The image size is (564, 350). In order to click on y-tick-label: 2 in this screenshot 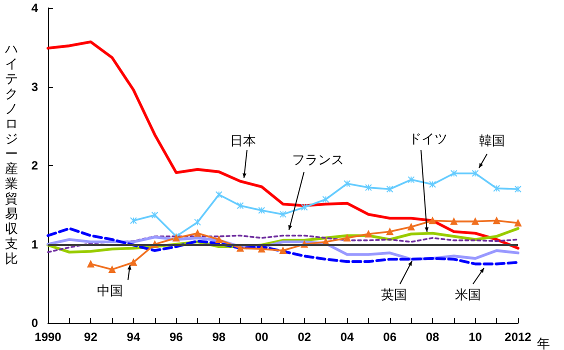, I will do `click(34, 165)`.